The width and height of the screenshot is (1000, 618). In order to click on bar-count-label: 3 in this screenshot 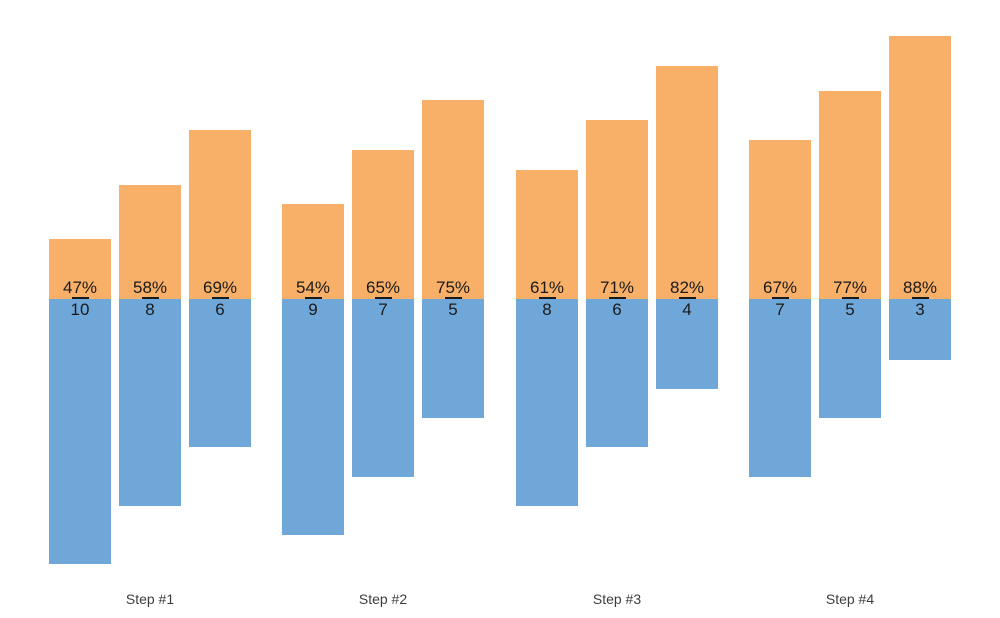, I will do `click(920, 309)`.